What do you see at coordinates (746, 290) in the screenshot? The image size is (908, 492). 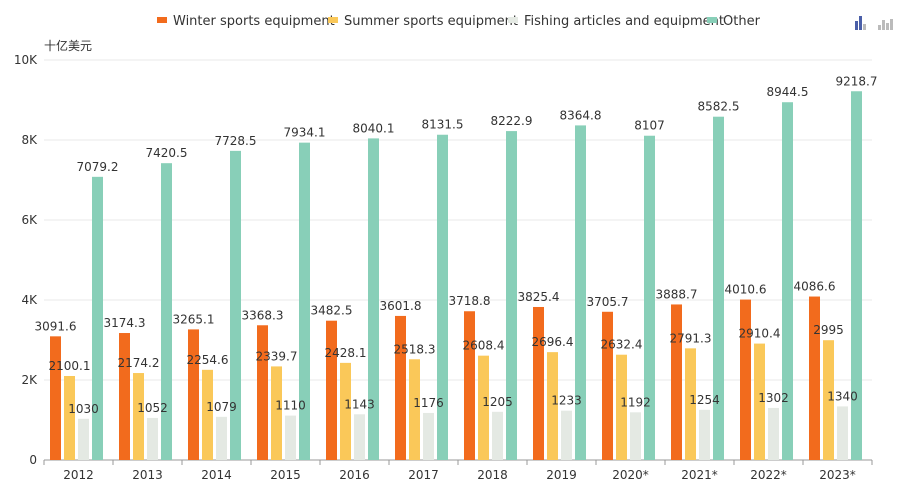 I see `data-label: 4010.6` at bounding box center [746, 290].